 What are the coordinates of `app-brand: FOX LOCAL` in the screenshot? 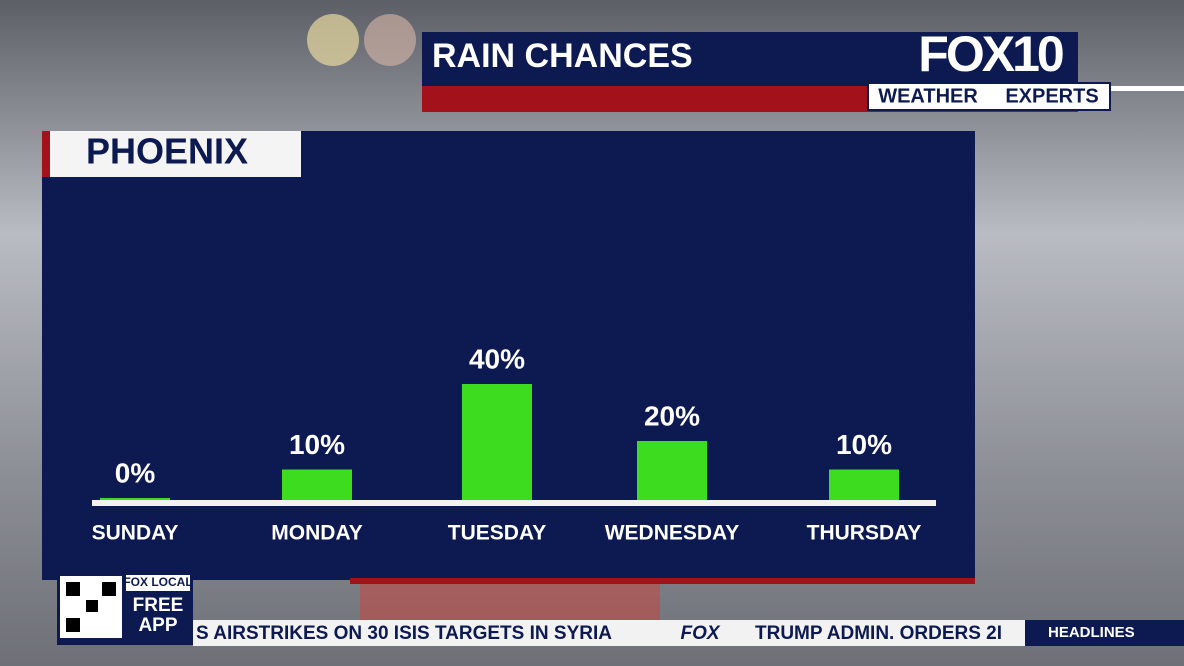 It's located at (157, 582).